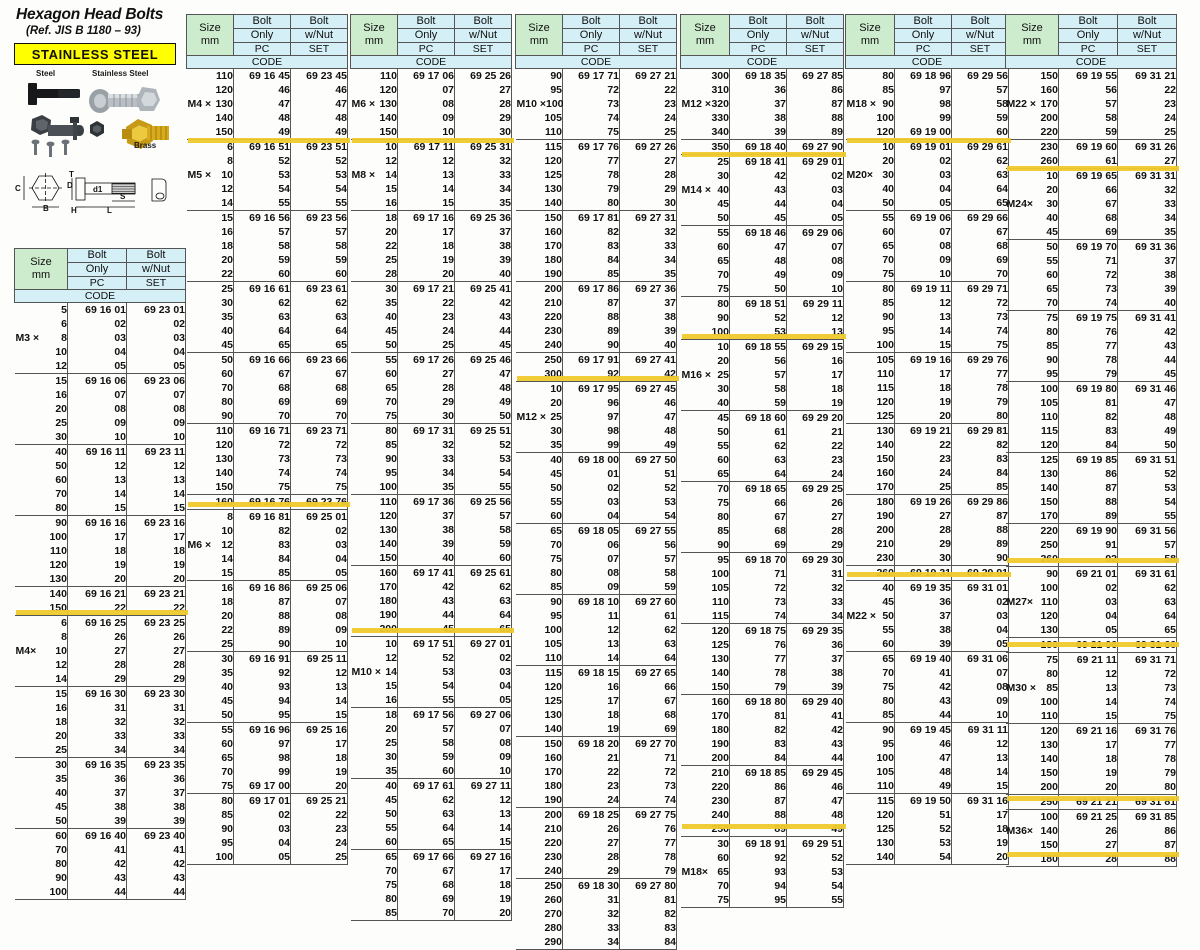 This screenshot has width=1200, height=950. What do you see at coordinates (648, 388) in the screenshot?
I see `cell-code-bolt-wnut: 69 27 45` at bounding box center [648, 388].